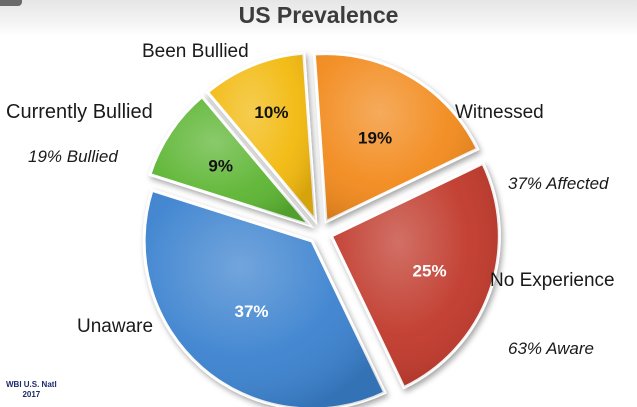  Describe the element at coordinates (375, 137) in the screenshot. I see `data-label-witnessed: 19%` at that location.